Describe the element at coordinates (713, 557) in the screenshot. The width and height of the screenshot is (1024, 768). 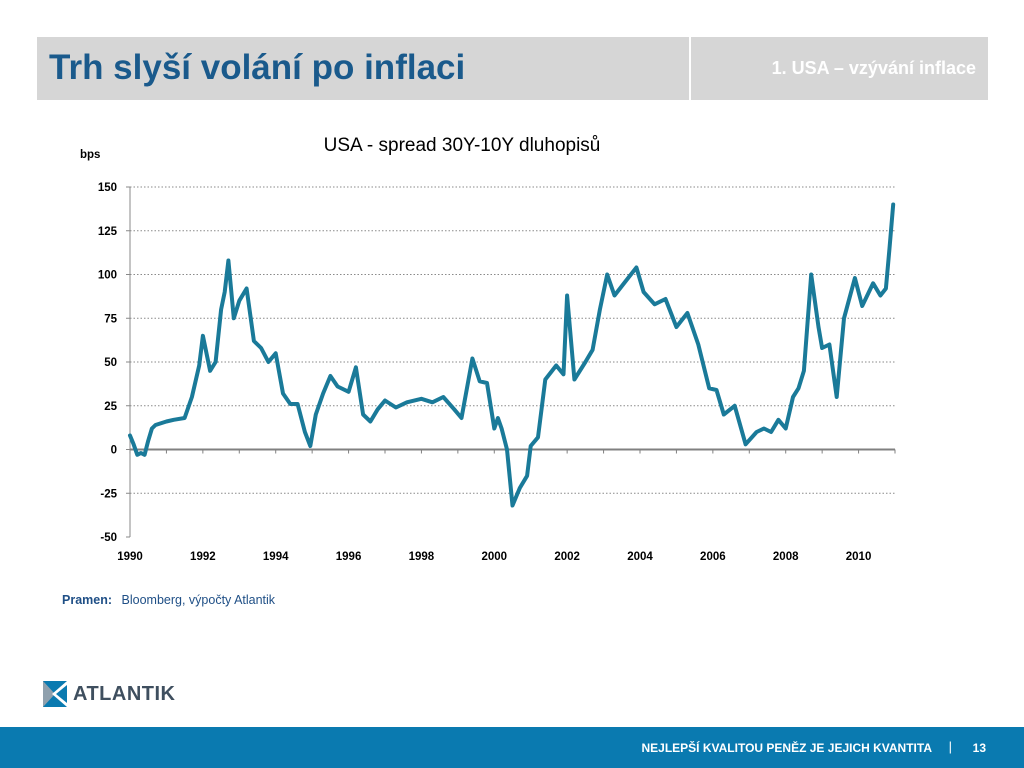
I see `x-tick-label: 2006` at that location.